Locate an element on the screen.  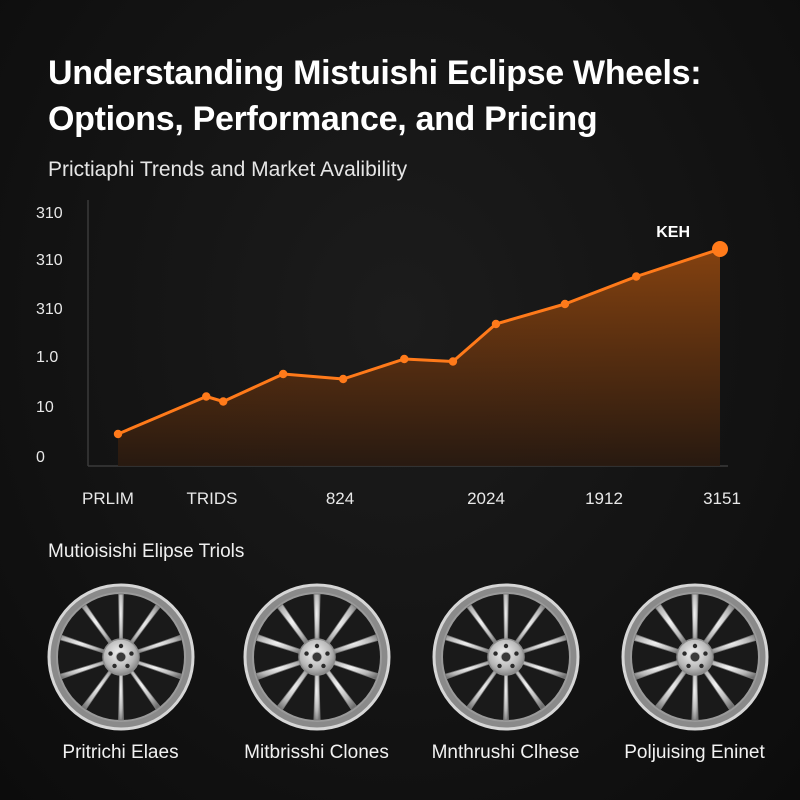
wheel-card: Poljuising Eninet is located at coordinates (694, 682).